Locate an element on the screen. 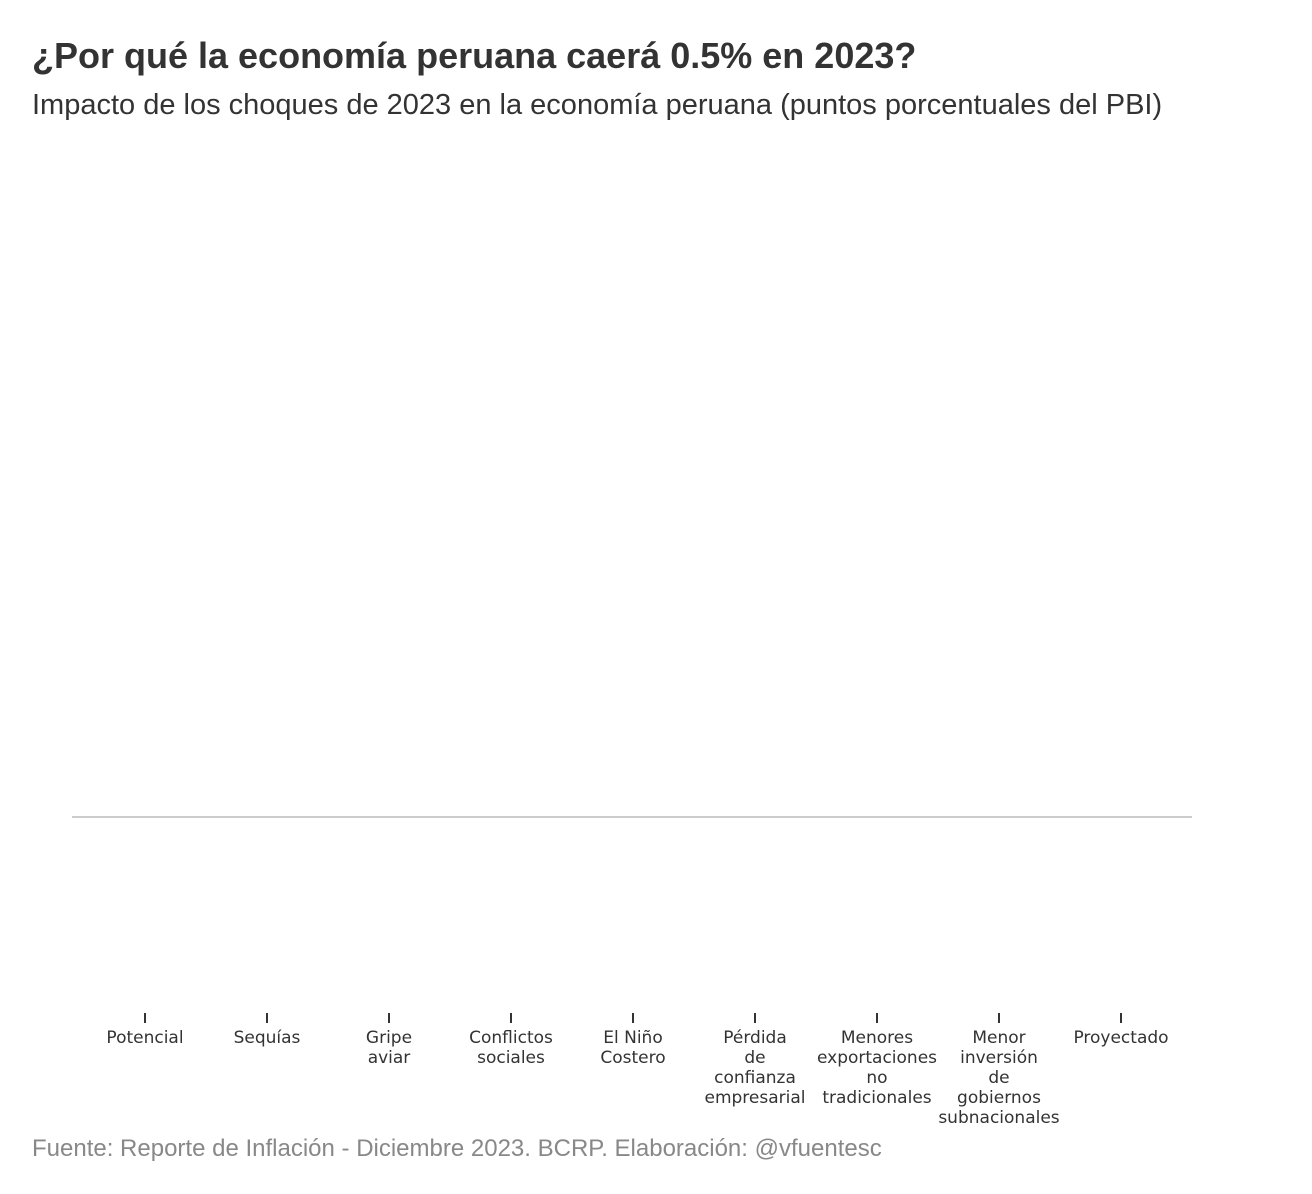 The image size is (1312, 1194). label-line: Potencial is located at coordinates (144, 1038).